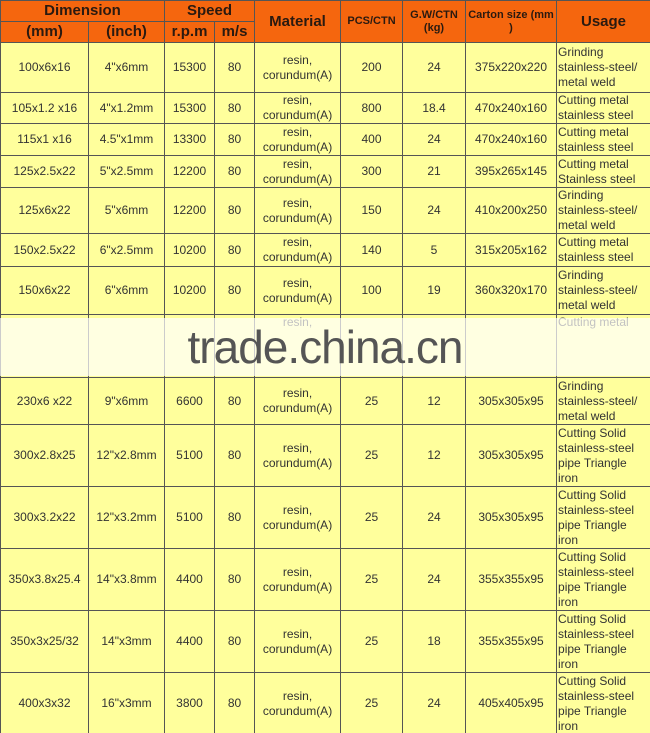 This screenshot has width=650, height=733. What do you see at coordinates (126, 401) in the screenshot?
I see `cell: 9"x6mm` at bounding box center [126, 401].